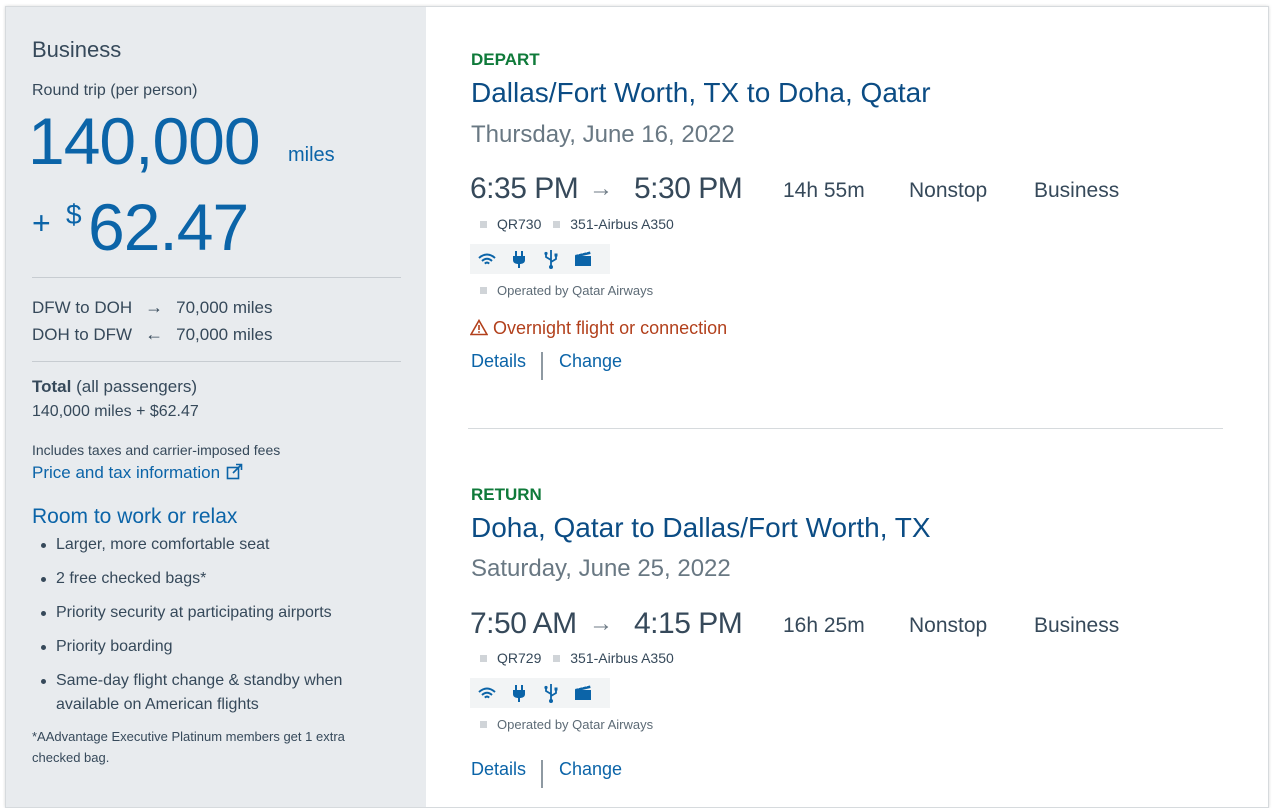 The image size is (1276, 808). I want to click on warning-text: Overnight flight or connection, so click(610, 328).